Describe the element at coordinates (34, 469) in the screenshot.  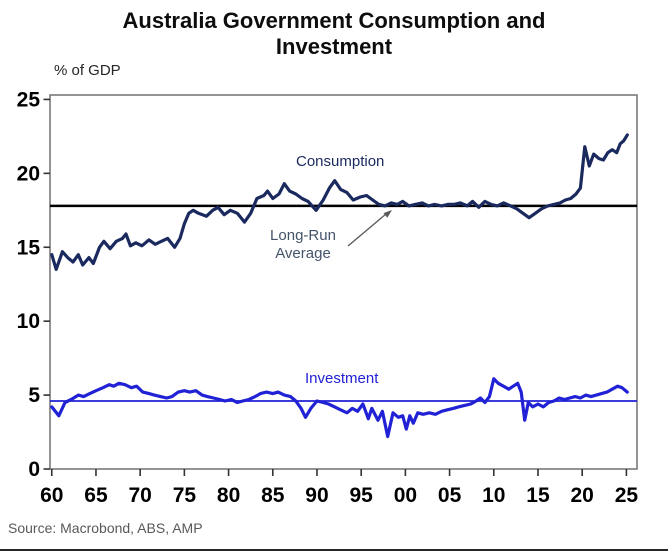
I see `y-tick-label: 0` at that location.